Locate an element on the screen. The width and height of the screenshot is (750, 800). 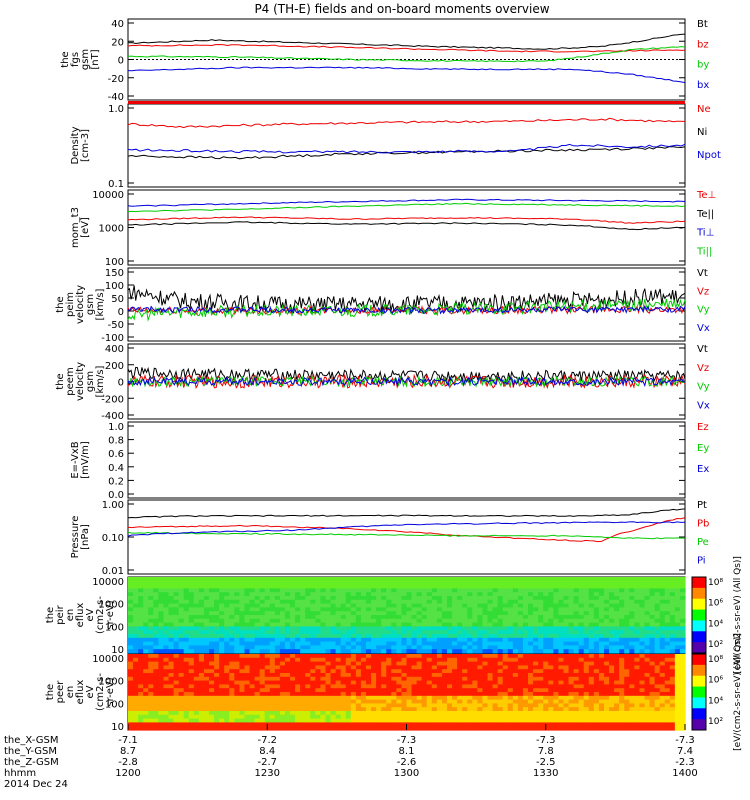
legend-entry: Vz is located at coordinates (703, 291).